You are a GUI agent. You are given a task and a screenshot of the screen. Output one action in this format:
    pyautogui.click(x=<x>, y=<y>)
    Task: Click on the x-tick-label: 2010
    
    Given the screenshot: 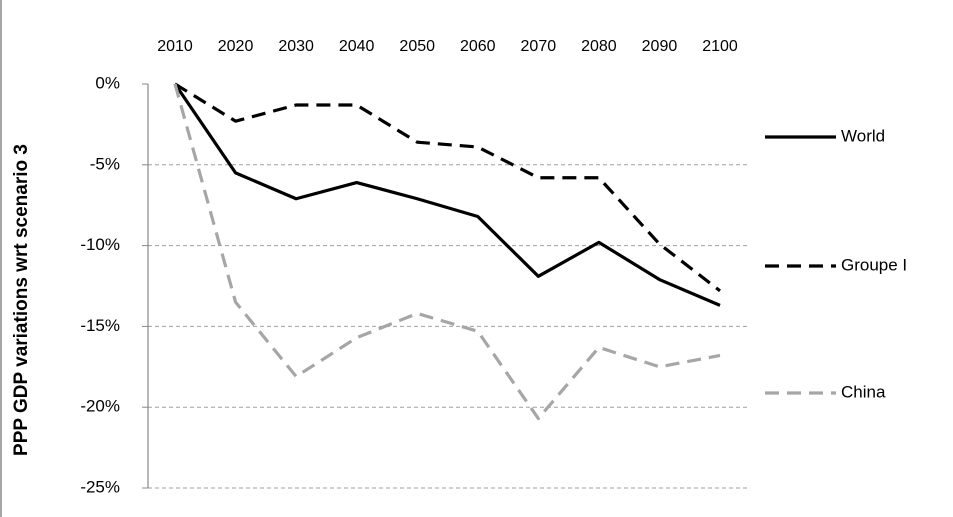 What is the action you would take?
    pyautogui.click(x=175, y=46)
    